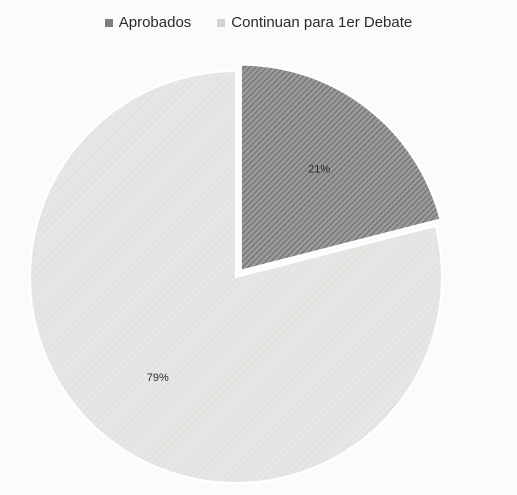  Describe the element at coordinates (319, 170) in the screenshot. I see `data-label-aprobados: 21%` at that location.